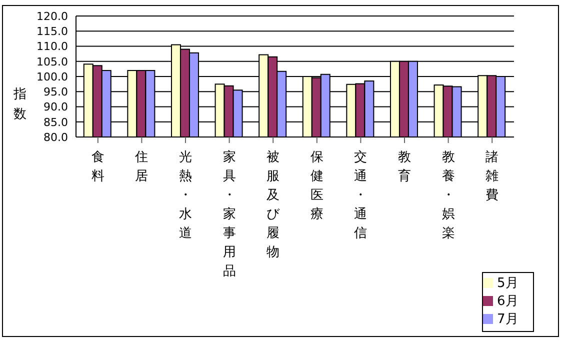 Image resolution: width=564 pixels, height=341 pixels. Describe the element at coordinates (273, 205) in the screenshot. I see `x-tick-label: 被服及び履物` at that location.